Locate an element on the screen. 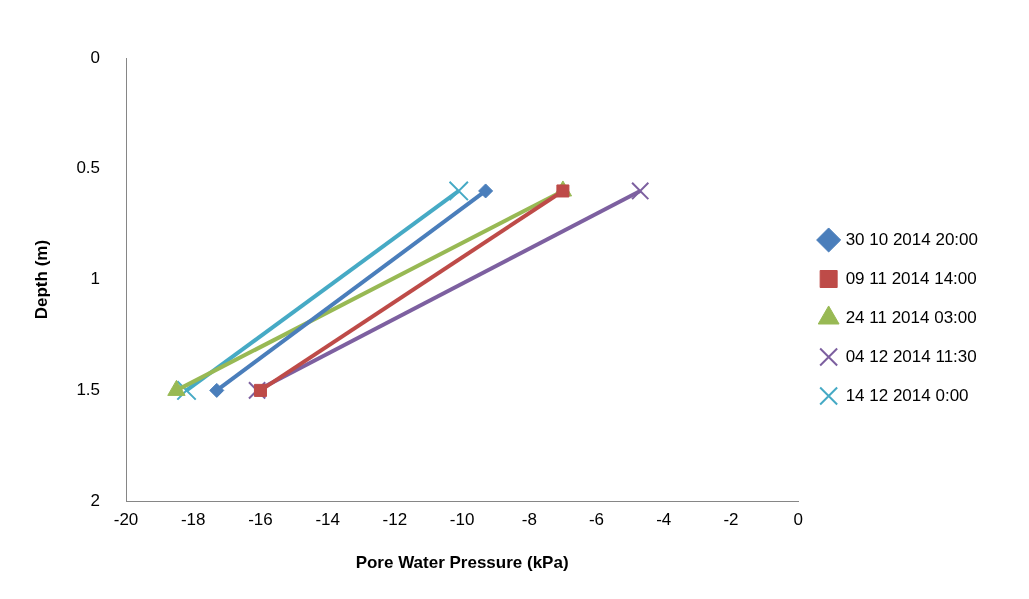 The width and height of the screenshot is (1029, 599). legend-label: 30 10 2014 20:00 is located at coordinates (912, 239).